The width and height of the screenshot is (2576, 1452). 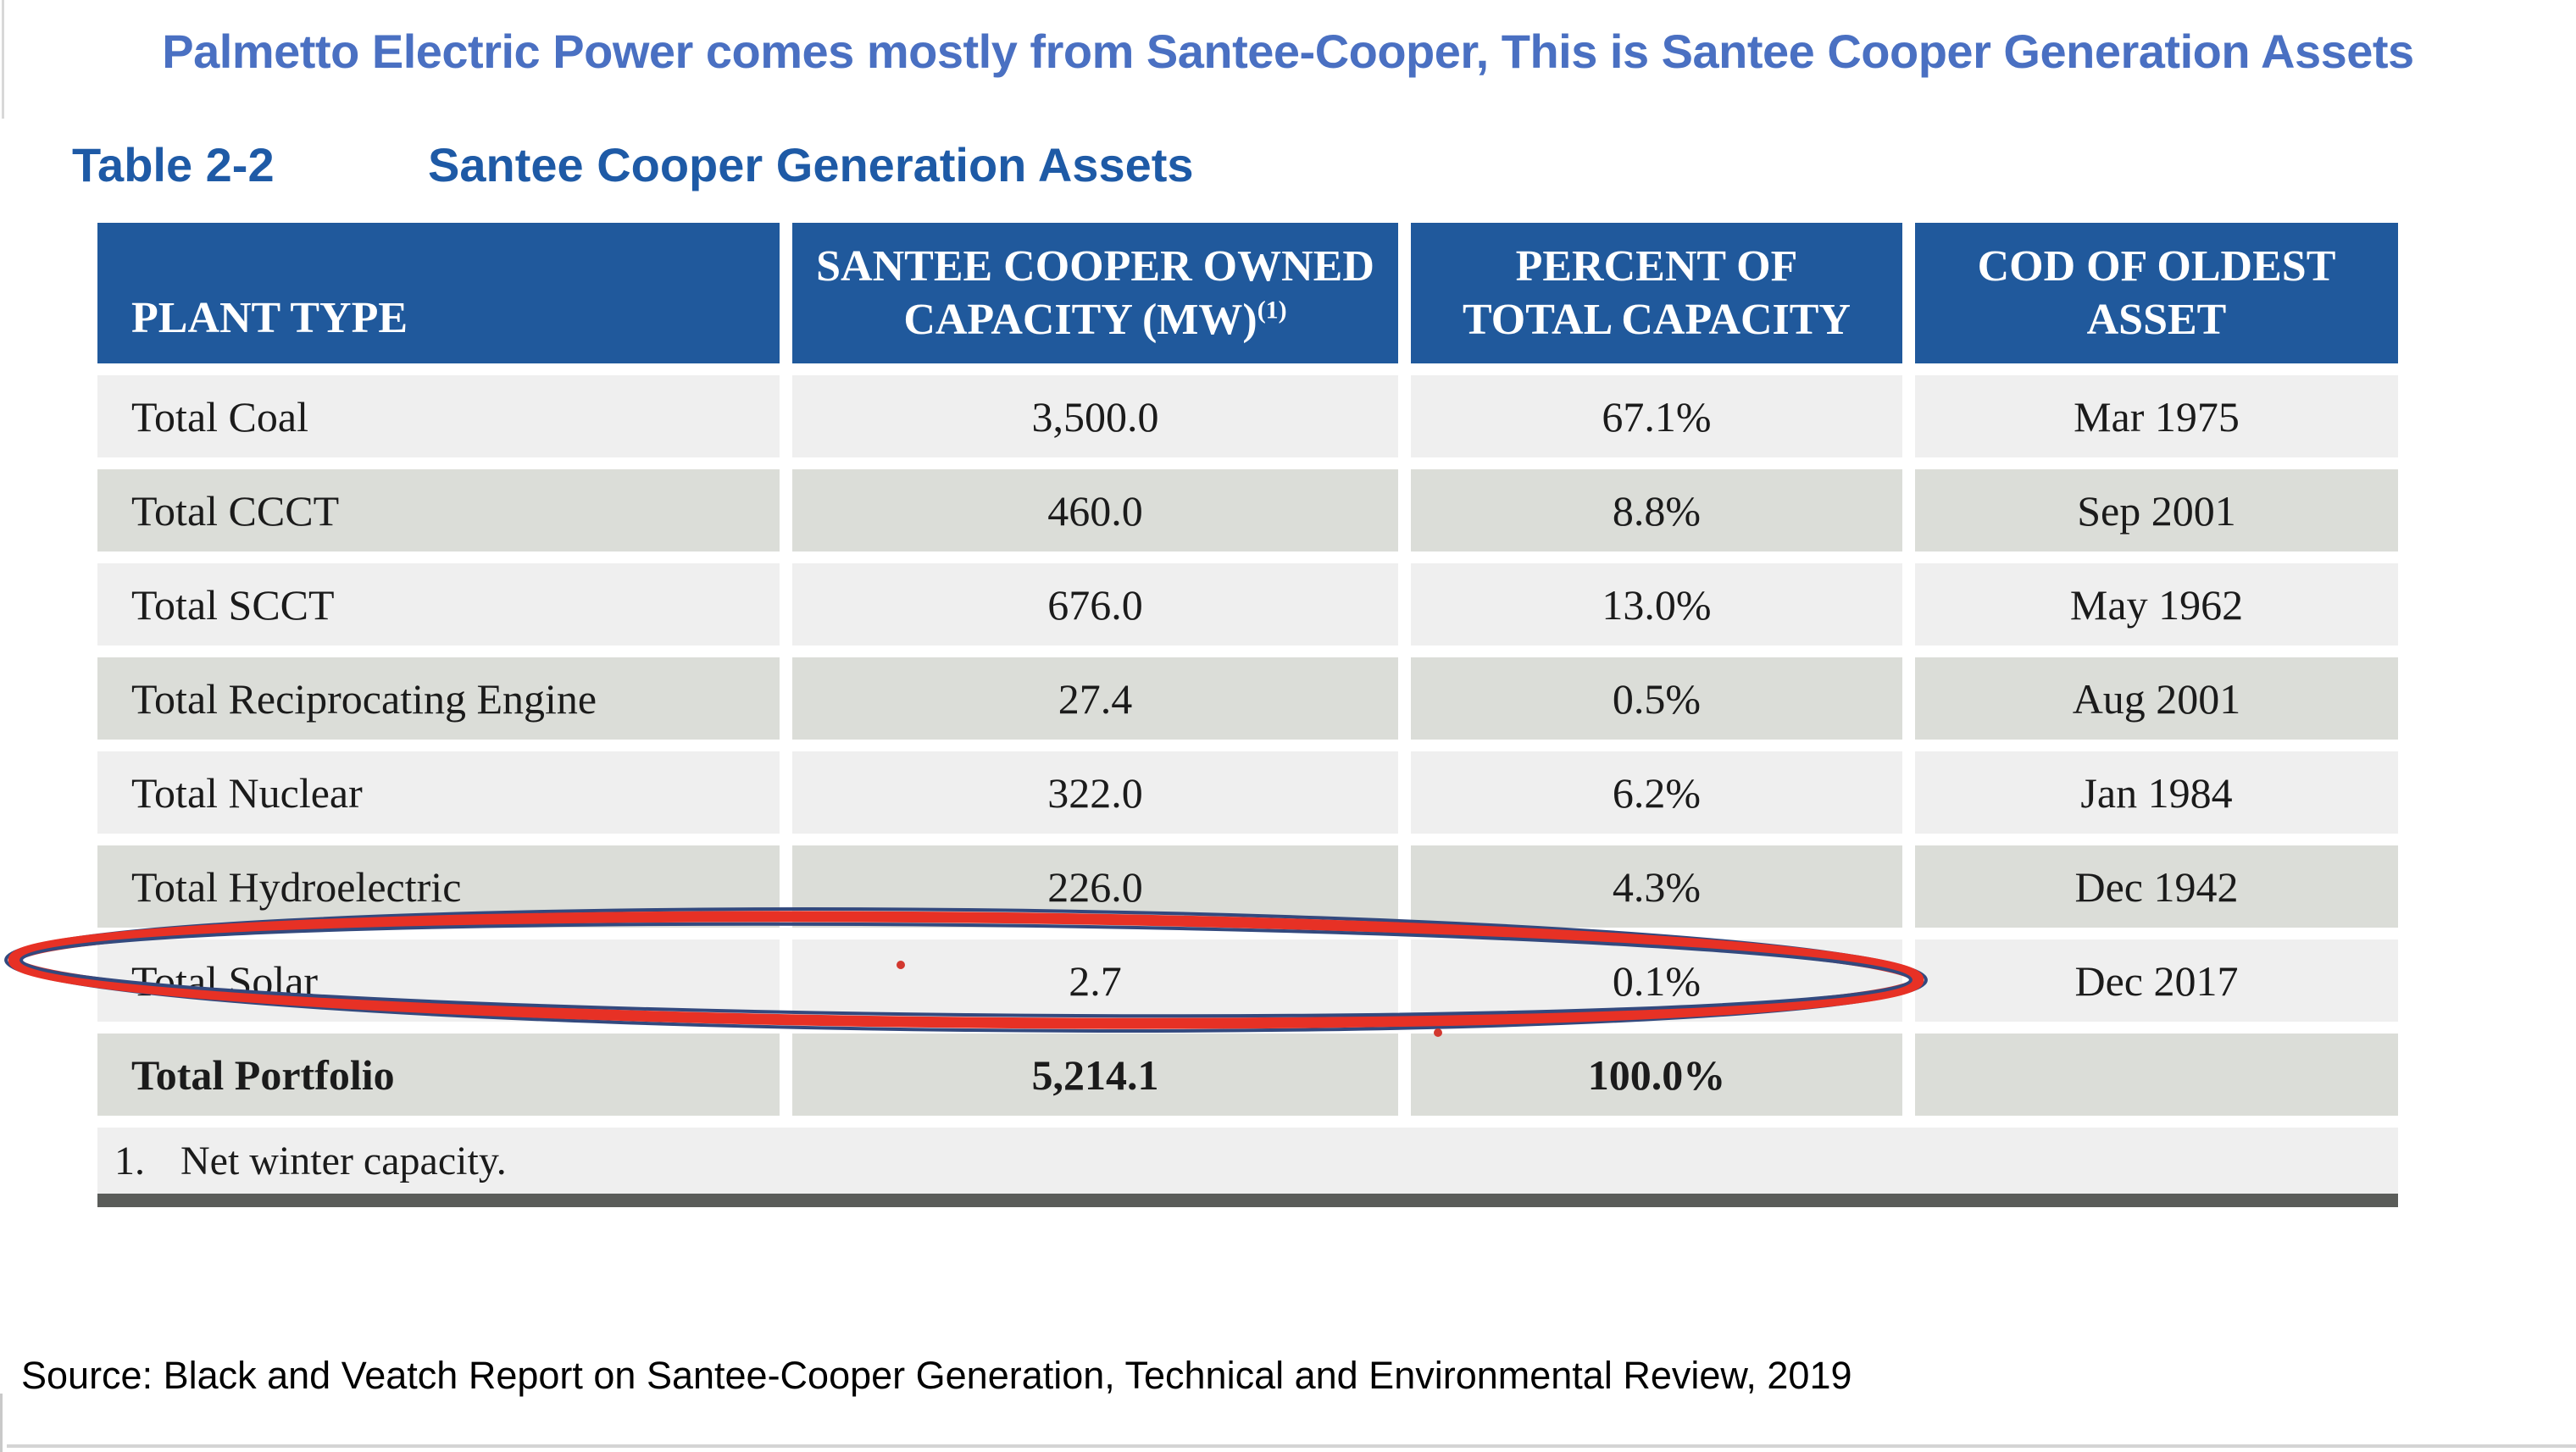 What do you see at coordinates (2156, 416) in the screenshot?
I see `cell-cod: Mar 1975` at bounding box center [2156, 416].